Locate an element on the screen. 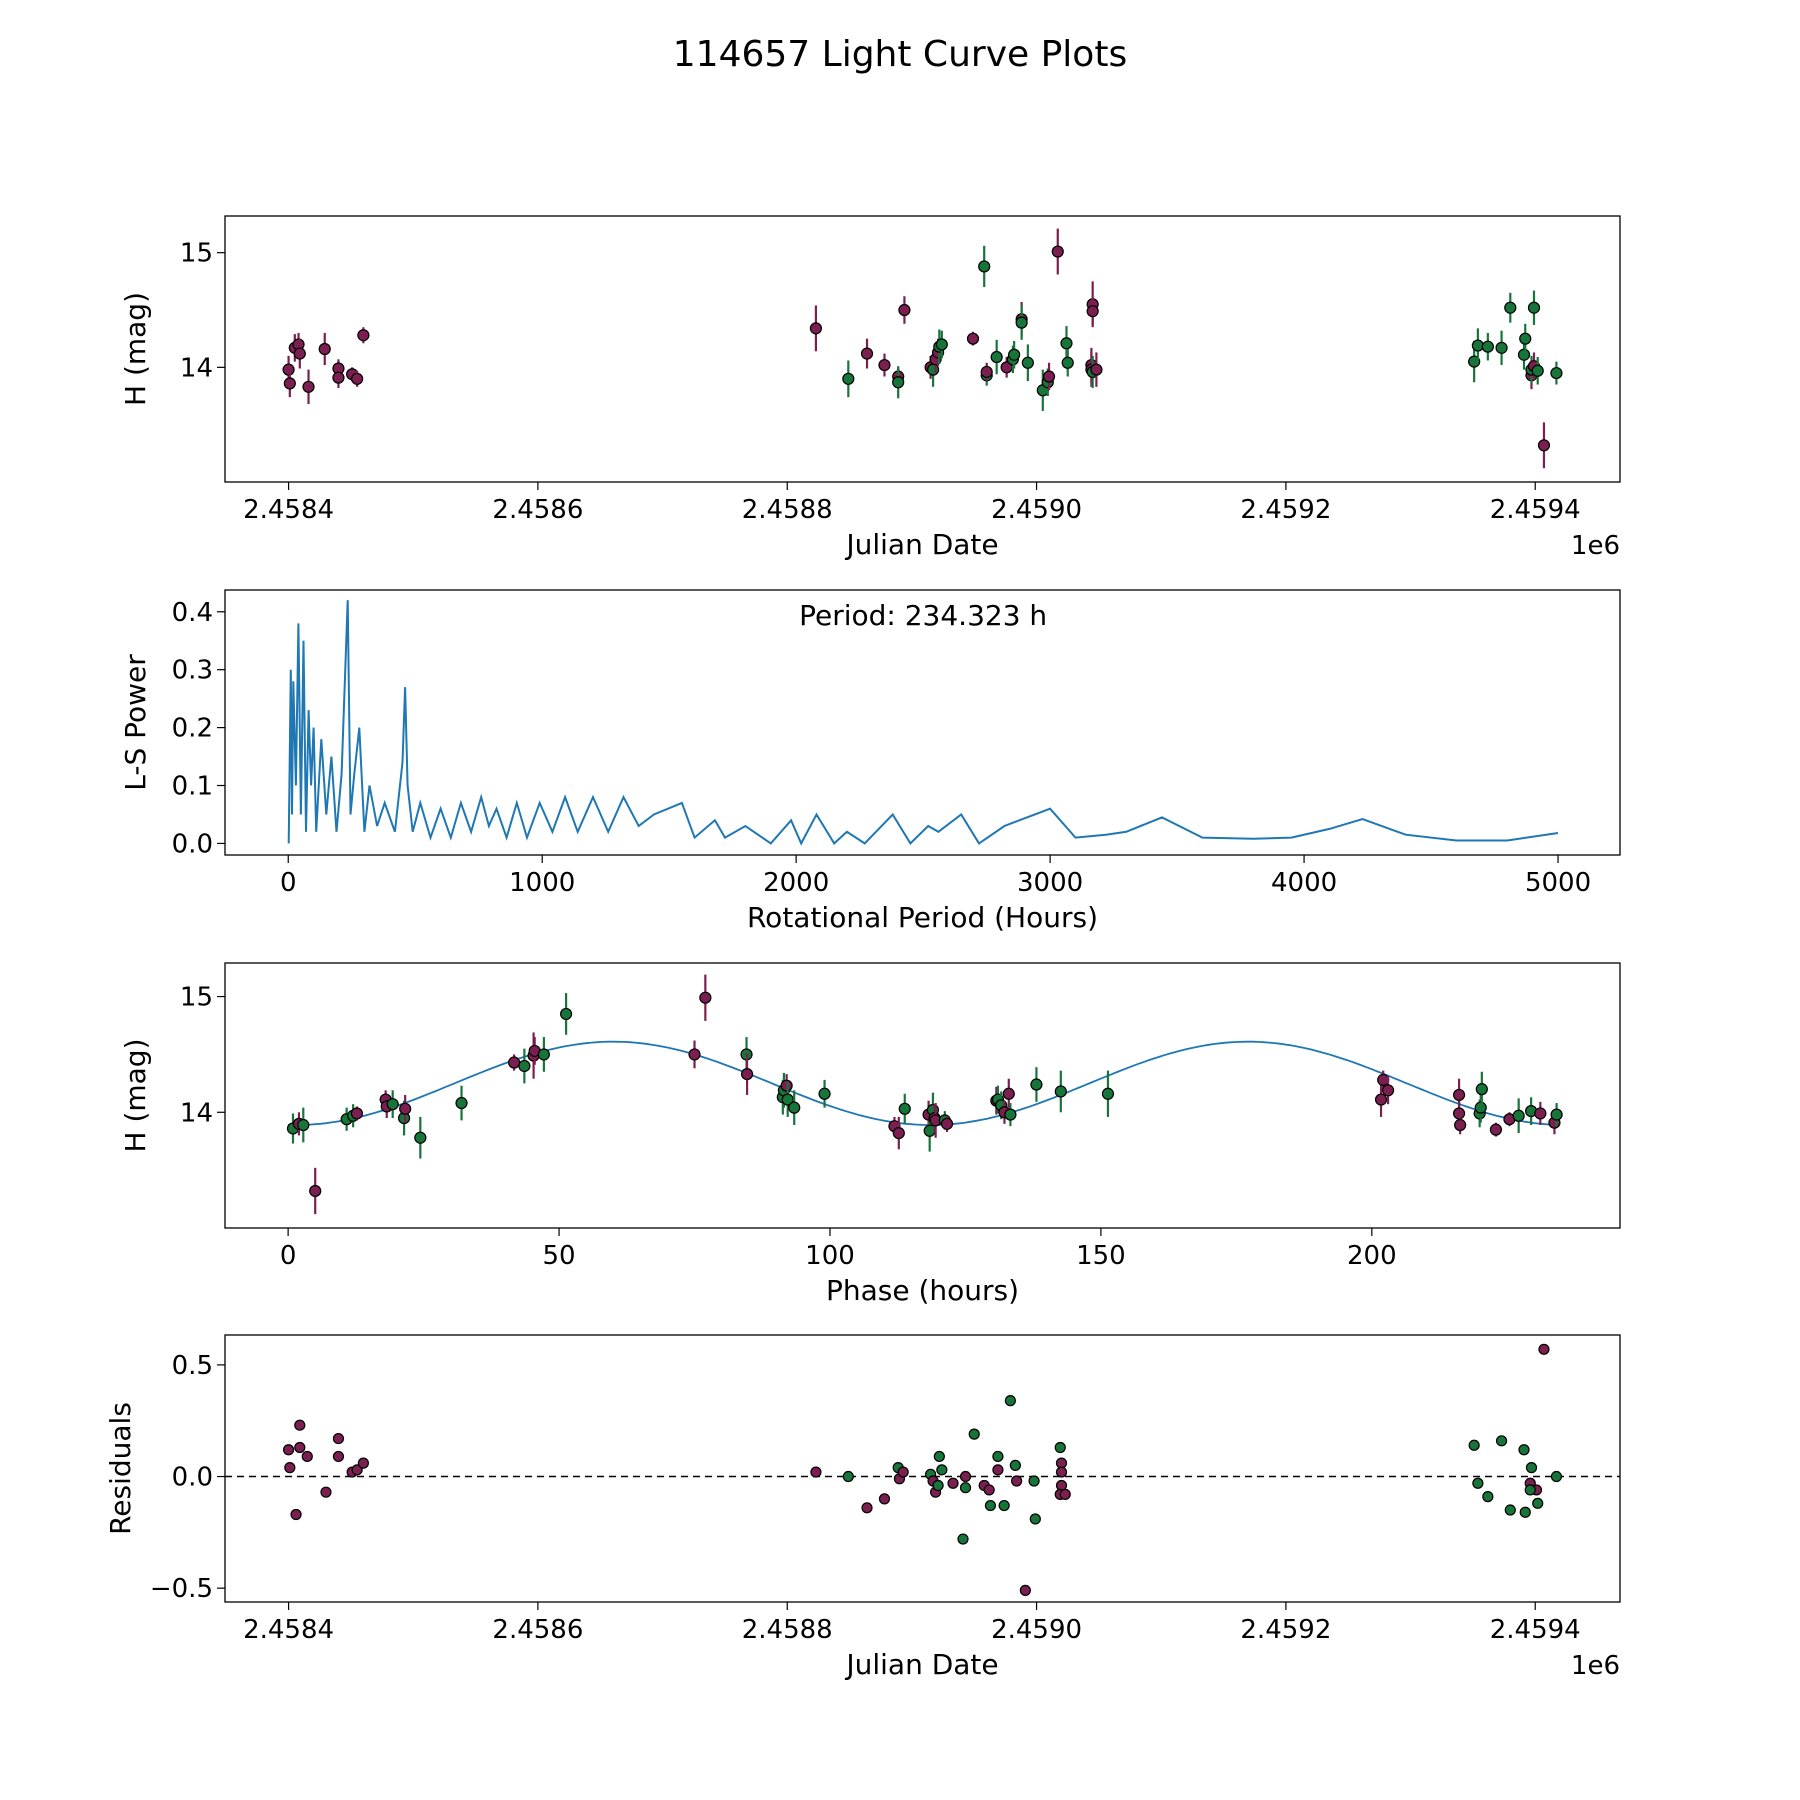  y-tick-label: 0.1 is located at coordinates (192, 787).